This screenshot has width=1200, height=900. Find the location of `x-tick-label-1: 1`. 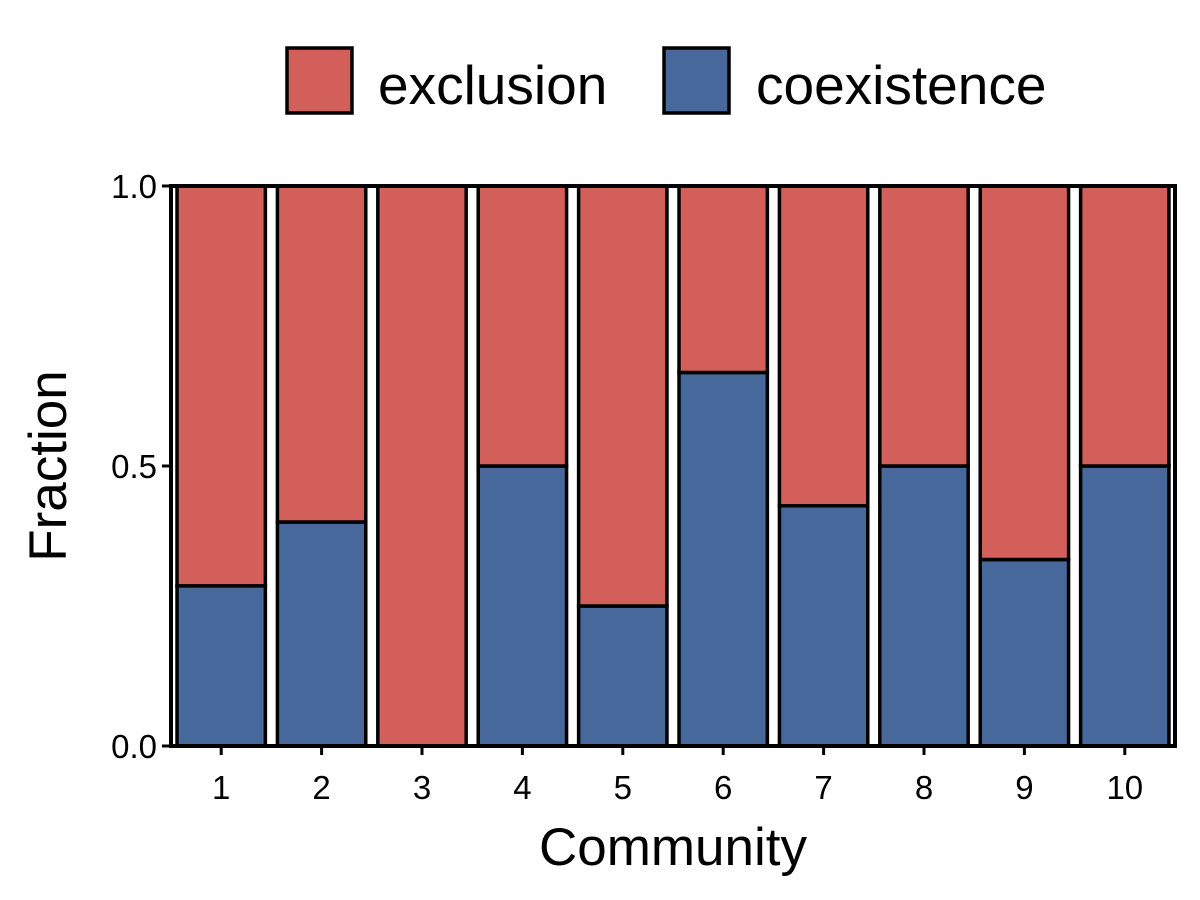

x-tick-label-1: 1 is located at coordinates (221, 787).